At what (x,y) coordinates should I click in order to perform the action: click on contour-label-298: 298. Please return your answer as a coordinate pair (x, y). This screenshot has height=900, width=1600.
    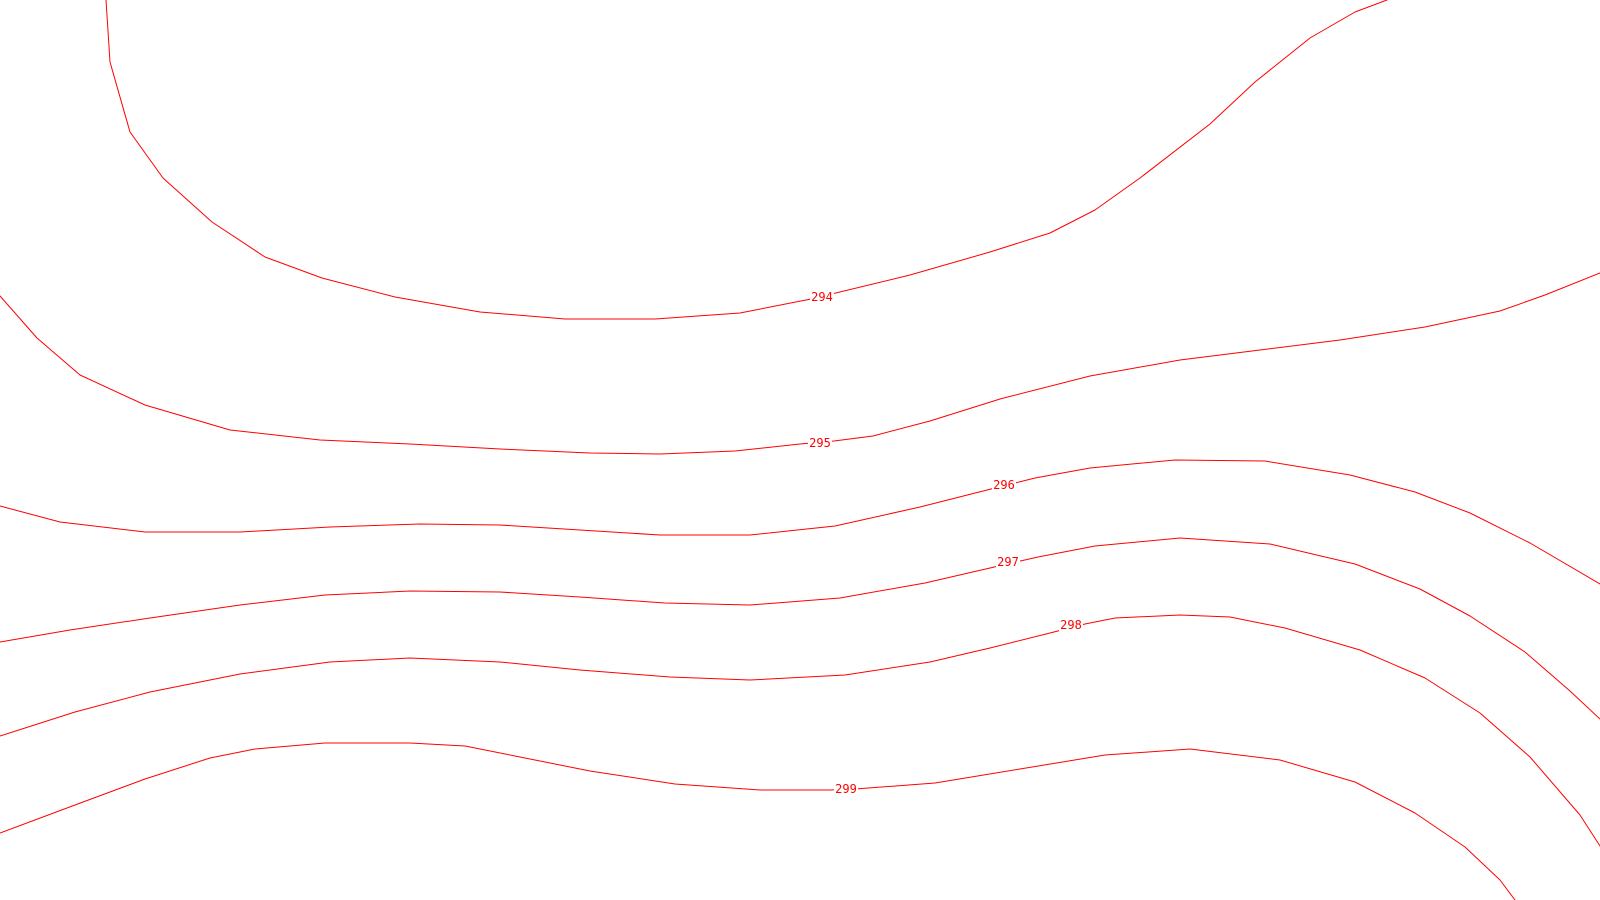
    Looking at the image, I should click on (1071, 625).